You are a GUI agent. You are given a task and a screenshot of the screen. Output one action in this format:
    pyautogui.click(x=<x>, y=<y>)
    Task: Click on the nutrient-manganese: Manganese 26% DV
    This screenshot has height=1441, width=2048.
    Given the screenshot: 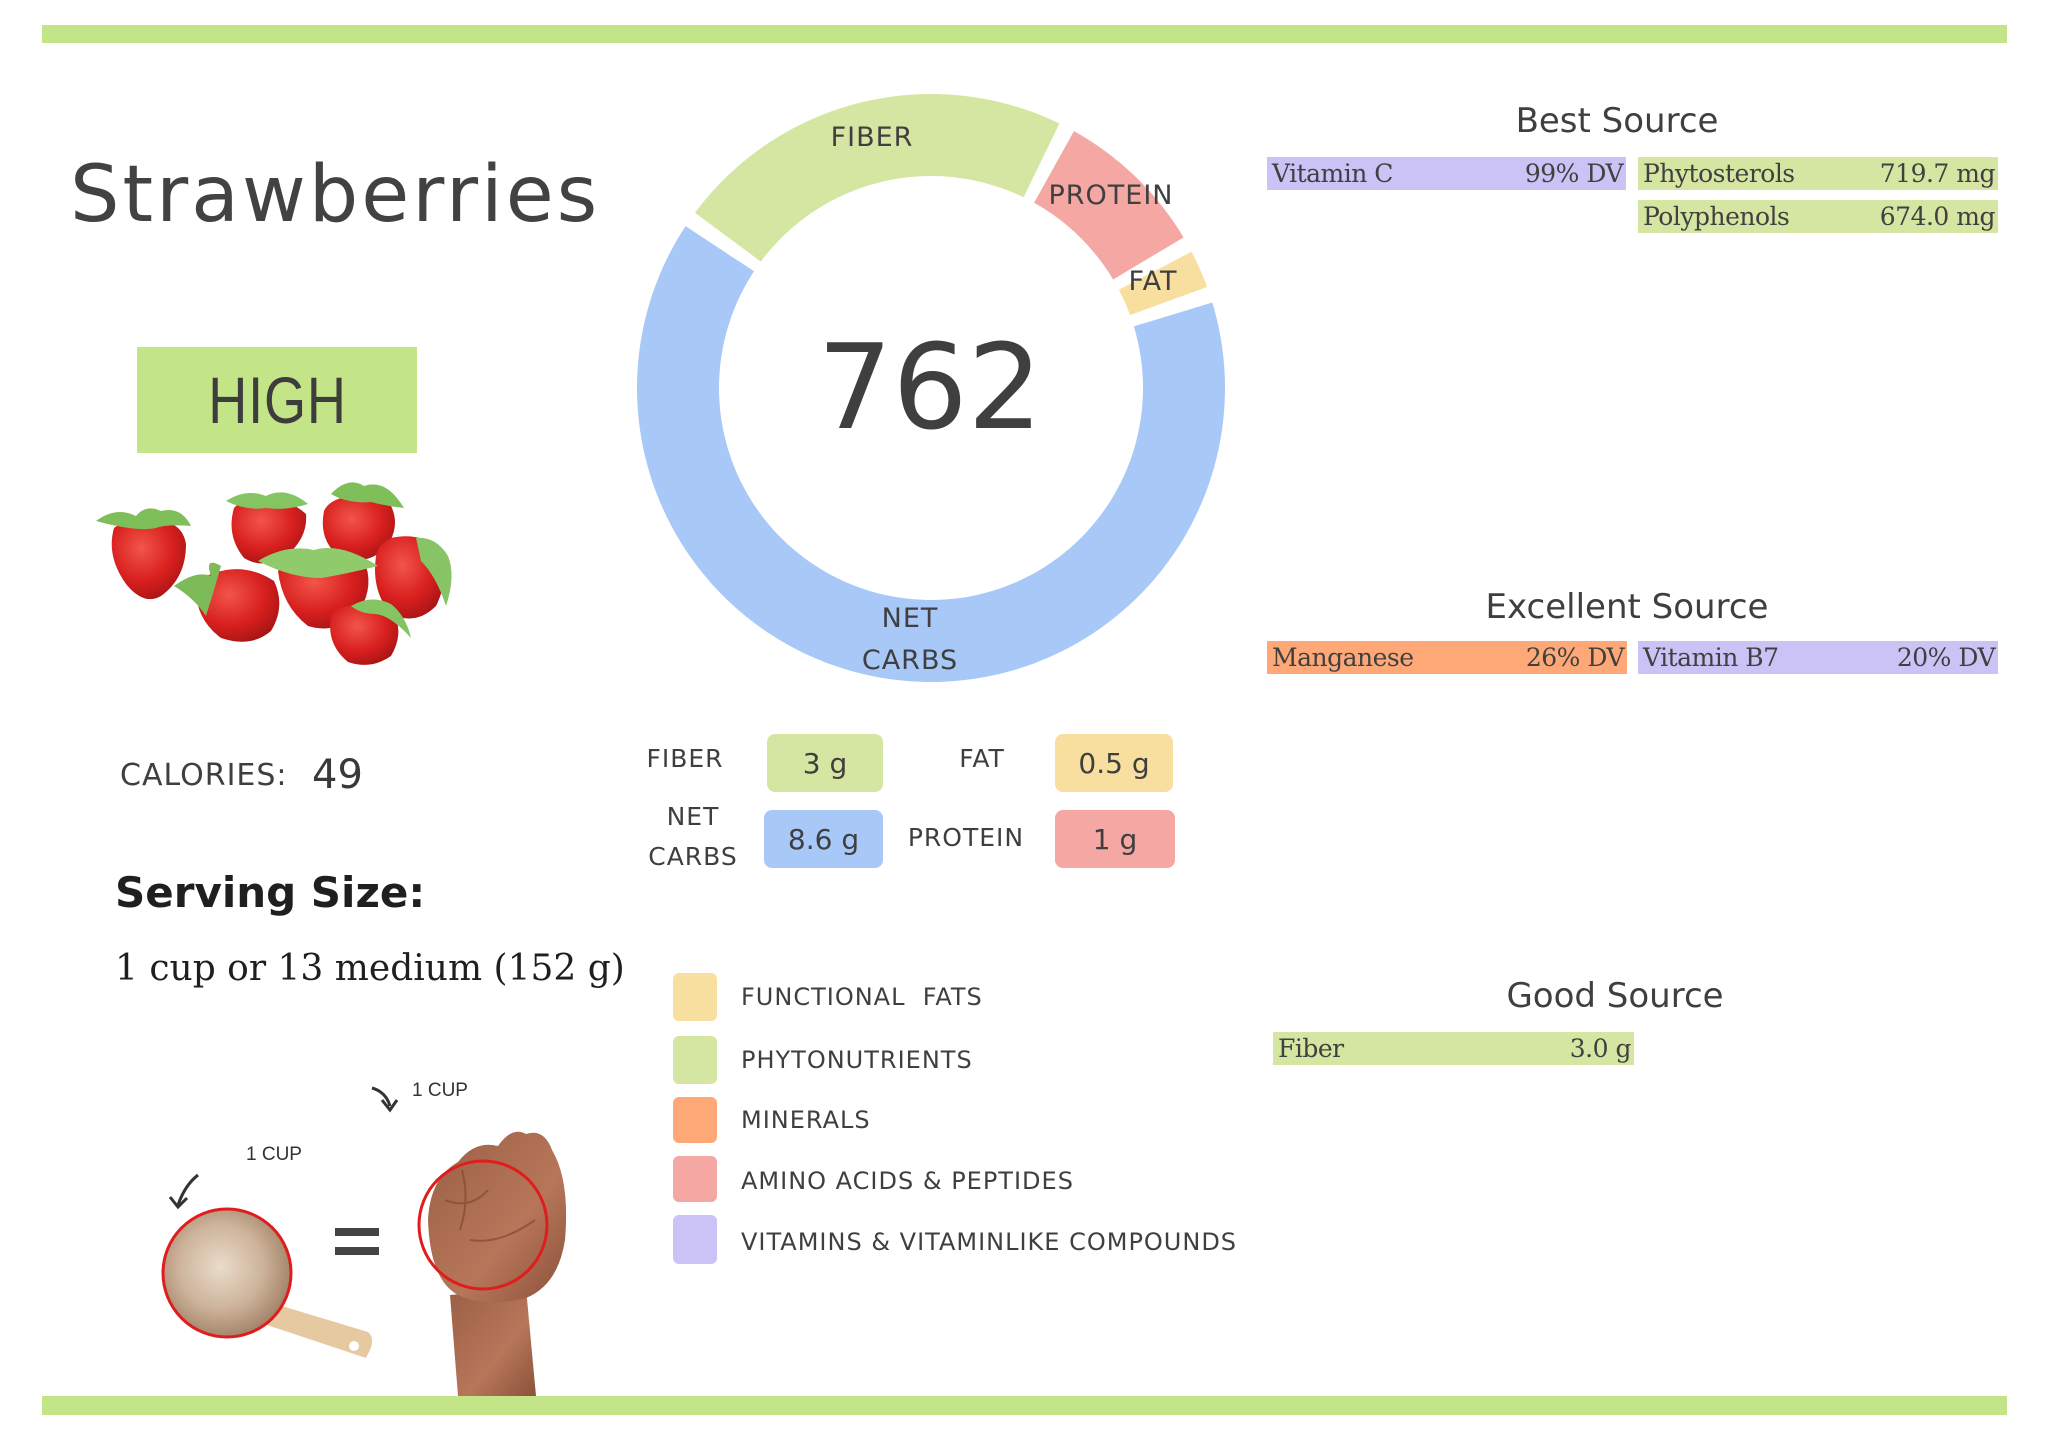 What is the action you would take?
    pyautogui.click(x=1447, y=657)
    